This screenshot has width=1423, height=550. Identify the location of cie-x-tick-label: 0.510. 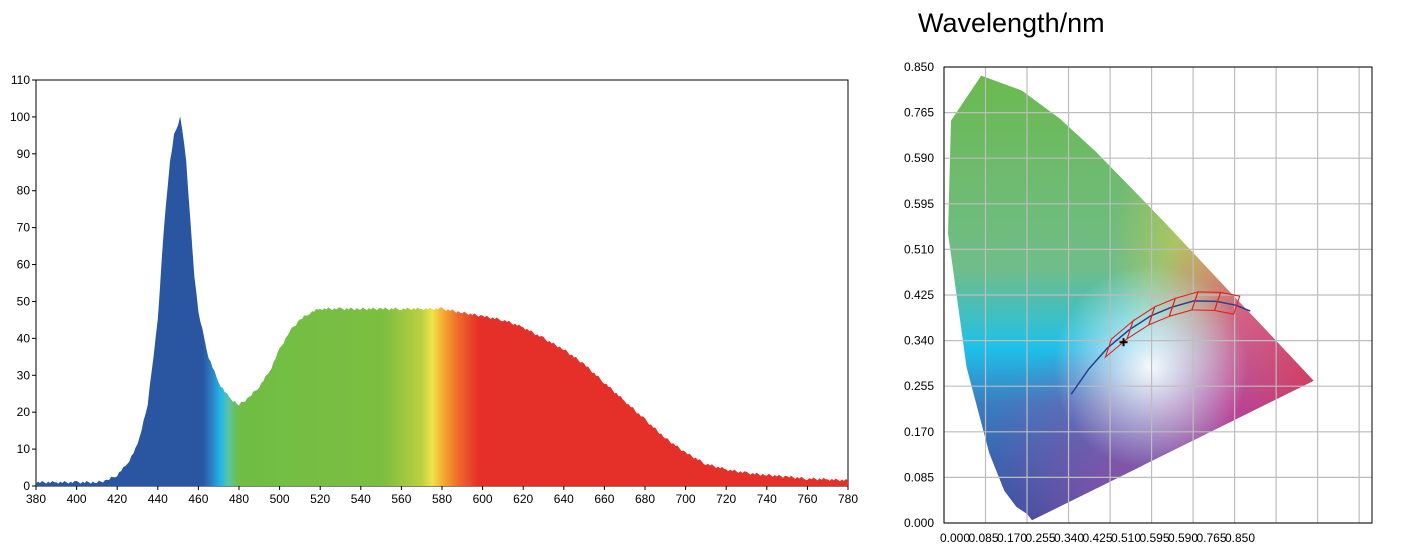
(1126, 538).